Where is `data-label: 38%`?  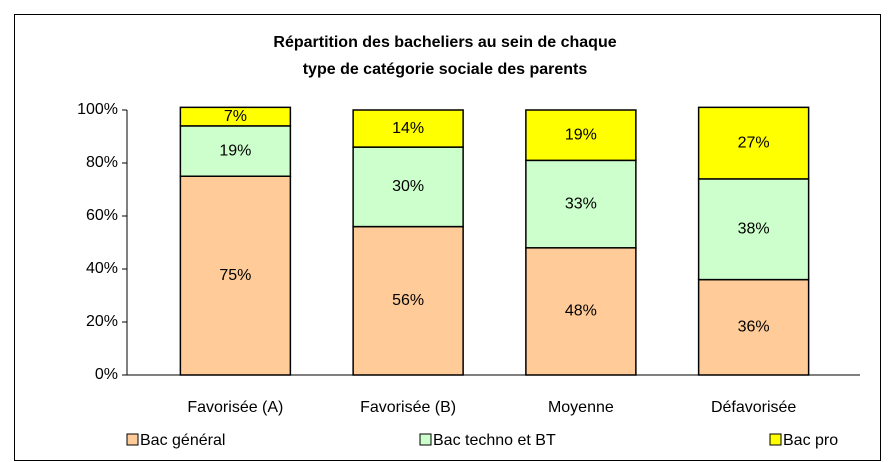 data-label: 38% is located at coordinates (754, 228).